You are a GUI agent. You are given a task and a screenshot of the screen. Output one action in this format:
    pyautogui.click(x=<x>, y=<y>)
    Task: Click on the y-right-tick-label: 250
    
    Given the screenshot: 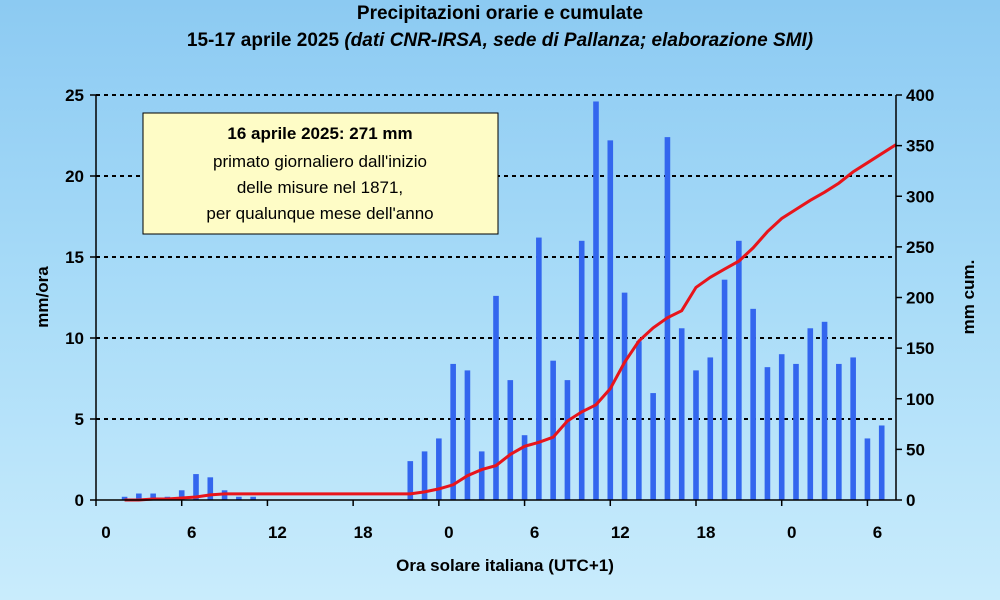 What is the action you would take?
    pyautogui.click(x=920, y=247)
    